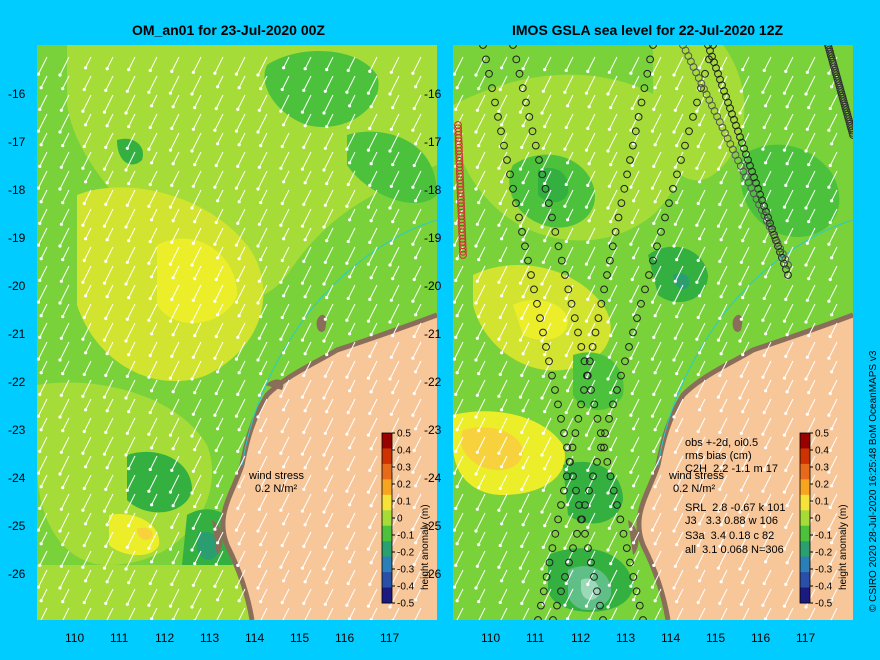 The image size is (880, 660). I want to click on obs-row: all 3.1 0.068 N=306, so click(734, 550).